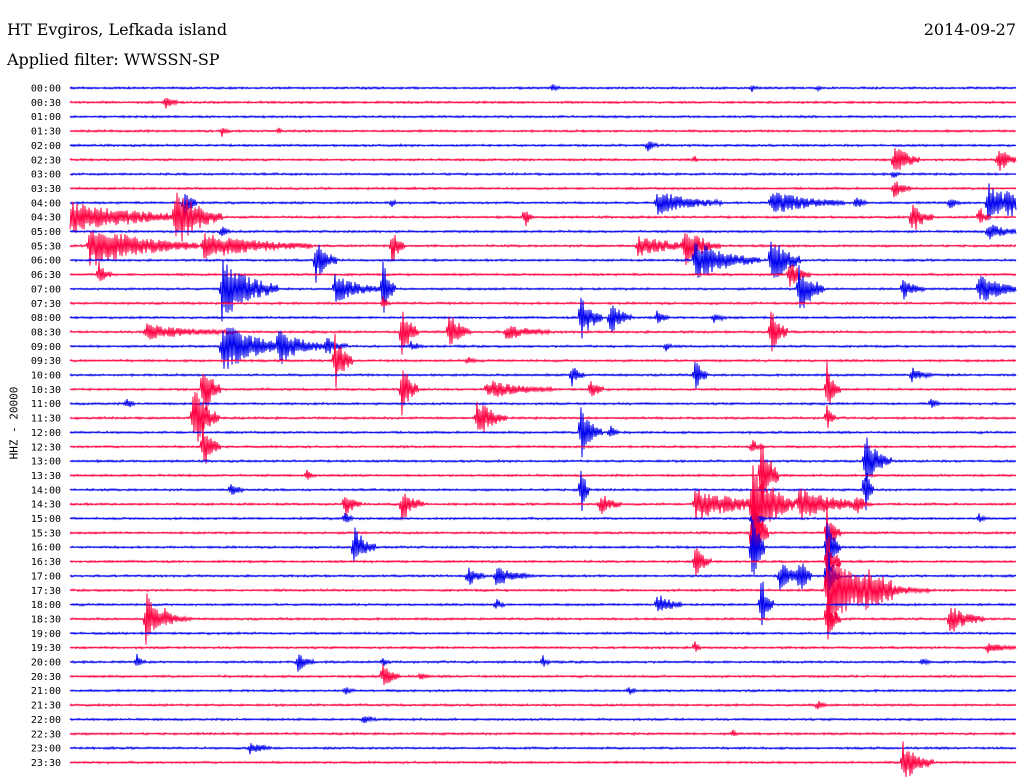 This screenshot has width=1024, height=780. I want to click on time-tick-label: 02:30, so click(46, 160).